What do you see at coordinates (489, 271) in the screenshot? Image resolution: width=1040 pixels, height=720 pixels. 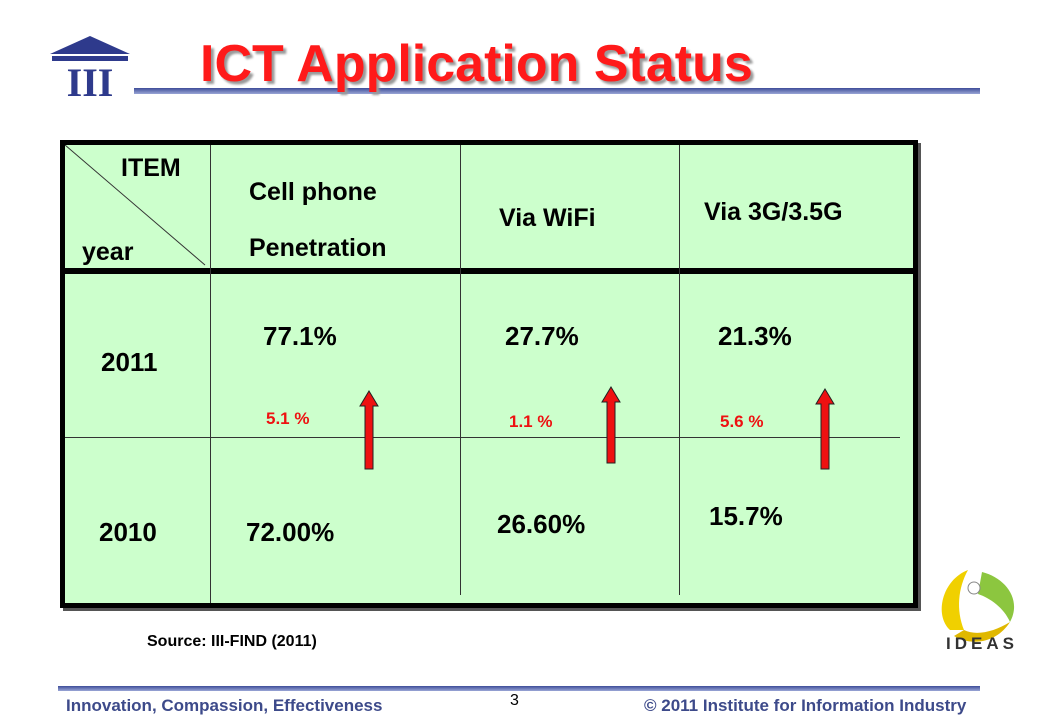 I see `header-separator` at bounding box center [489, 271].